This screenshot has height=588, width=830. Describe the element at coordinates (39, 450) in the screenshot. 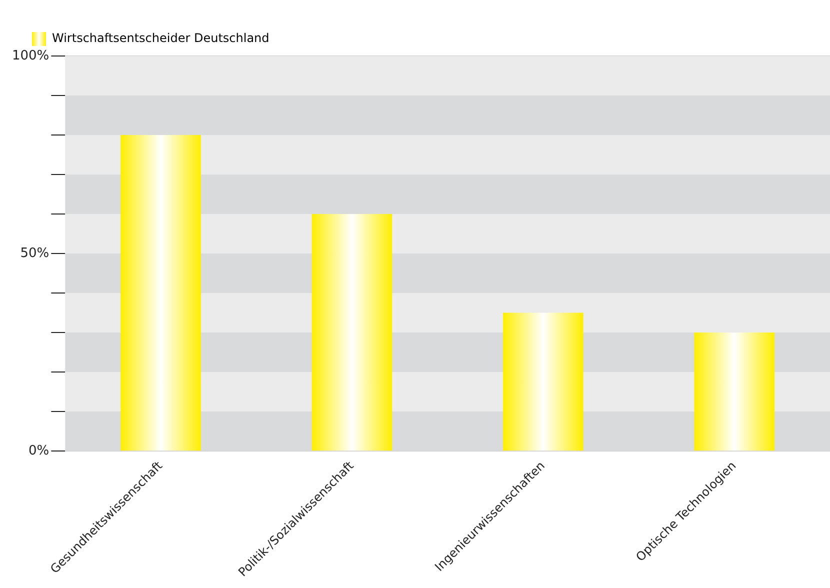

I see `y-tick-label: 0%` at that location.